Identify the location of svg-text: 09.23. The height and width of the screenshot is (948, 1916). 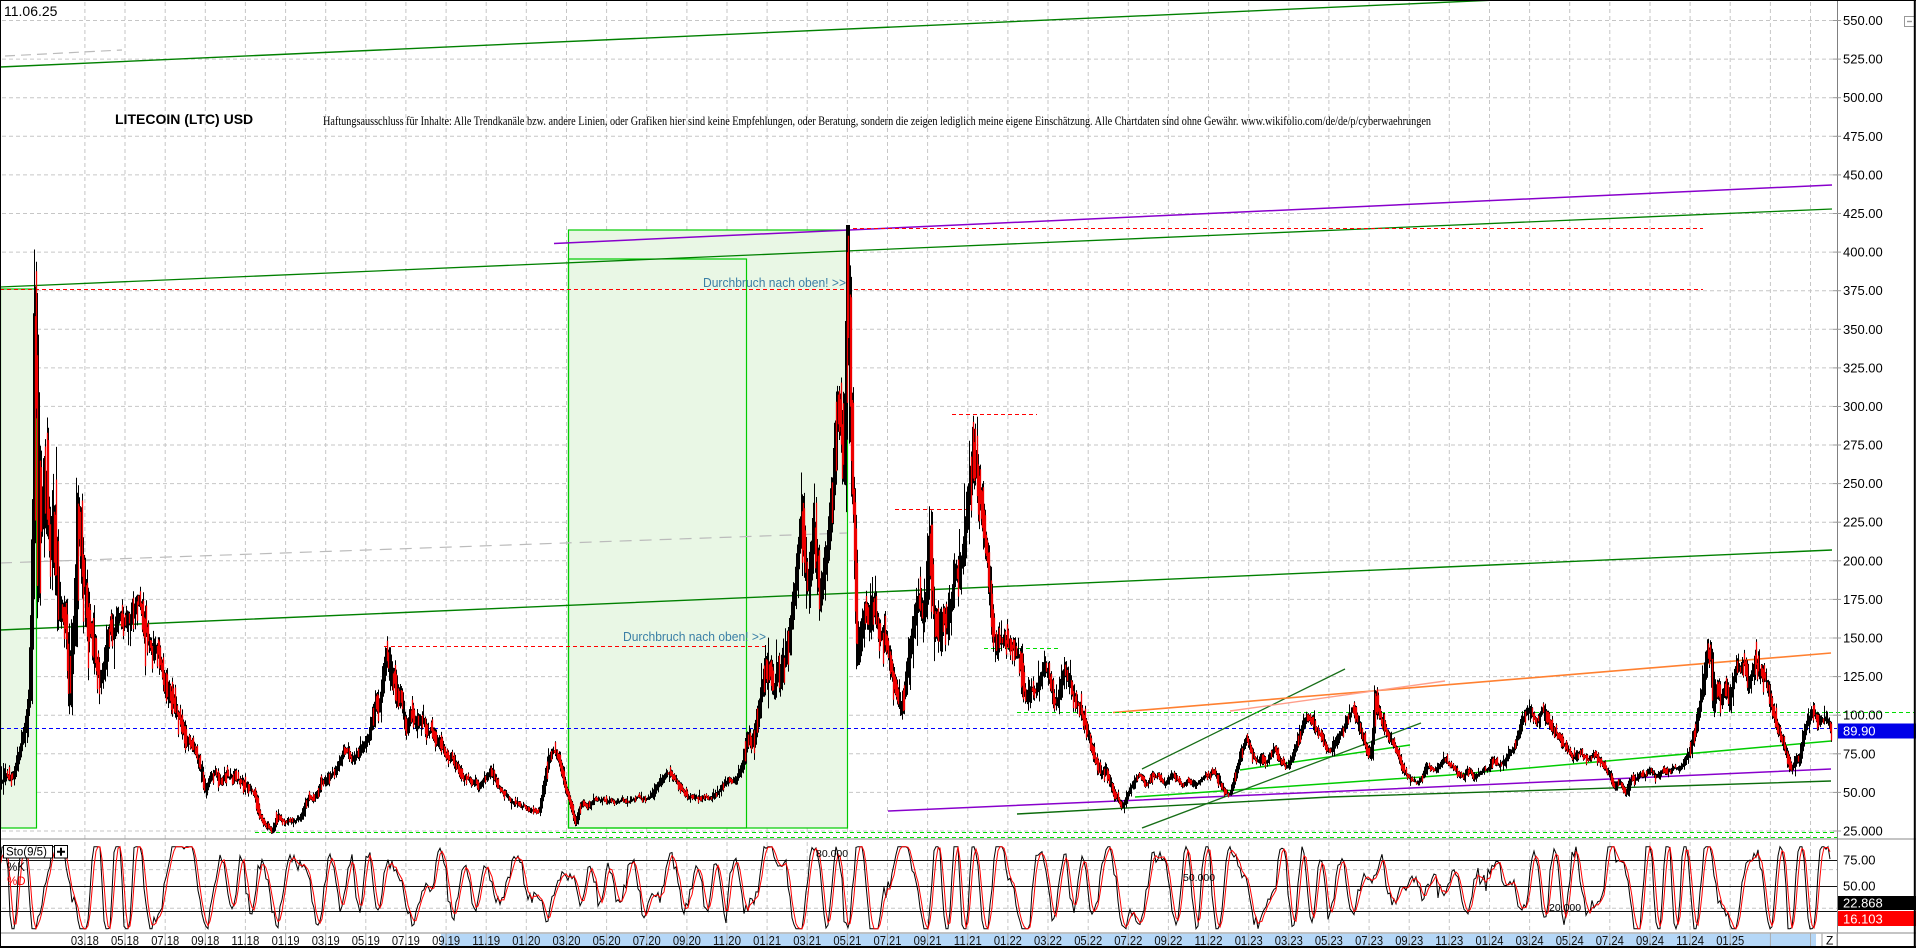
(1409, 941).